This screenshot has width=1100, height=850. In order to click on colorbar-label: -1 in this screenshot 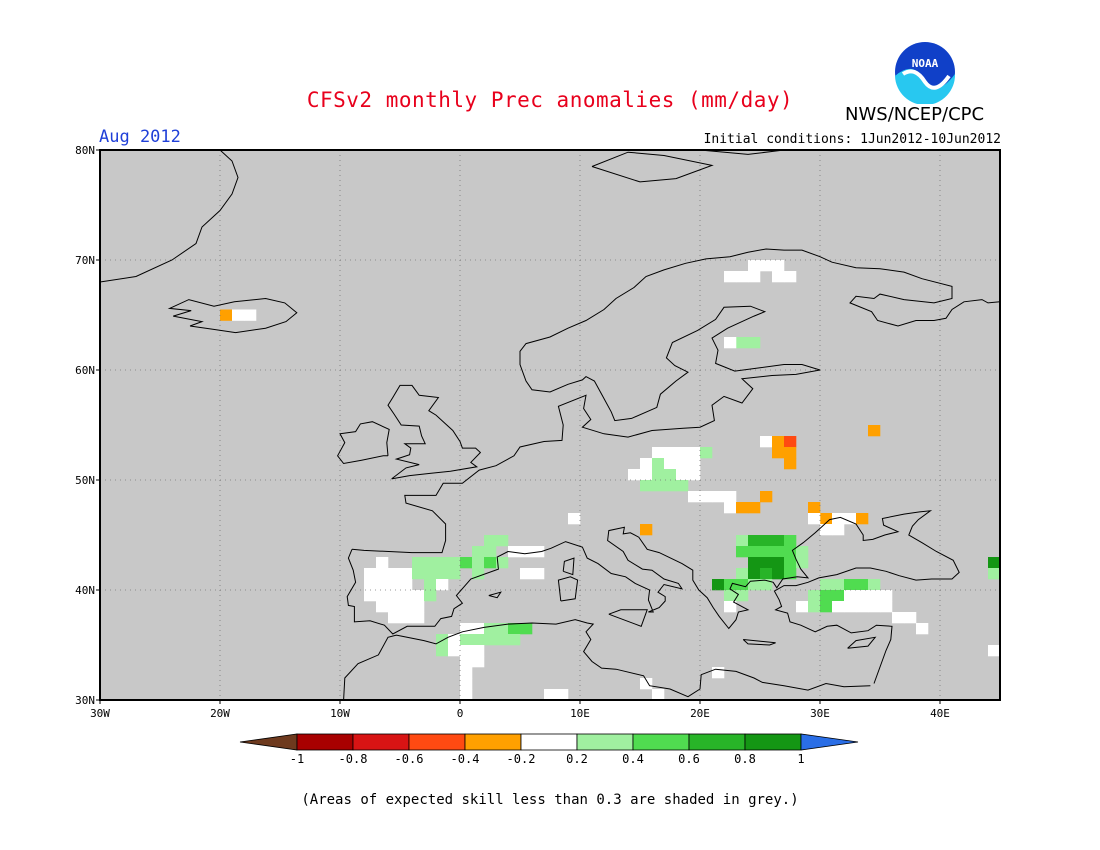, I will do `click(297, 759)`.